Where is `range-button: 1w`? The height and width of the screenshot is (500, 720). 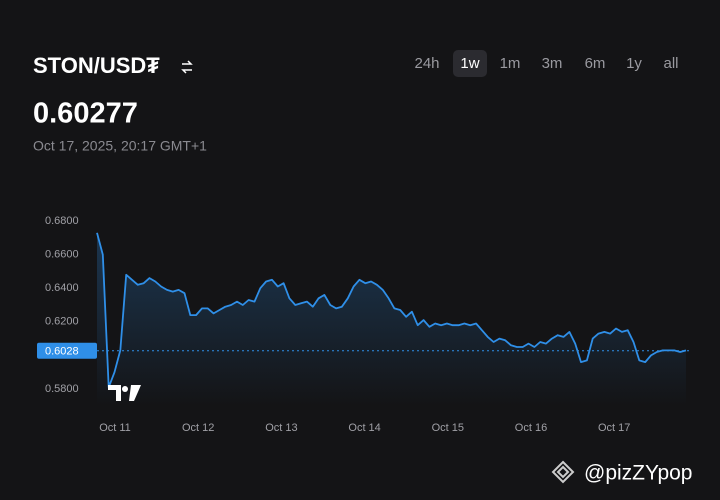
range-button: 1w is located at coordinates (469, 63).